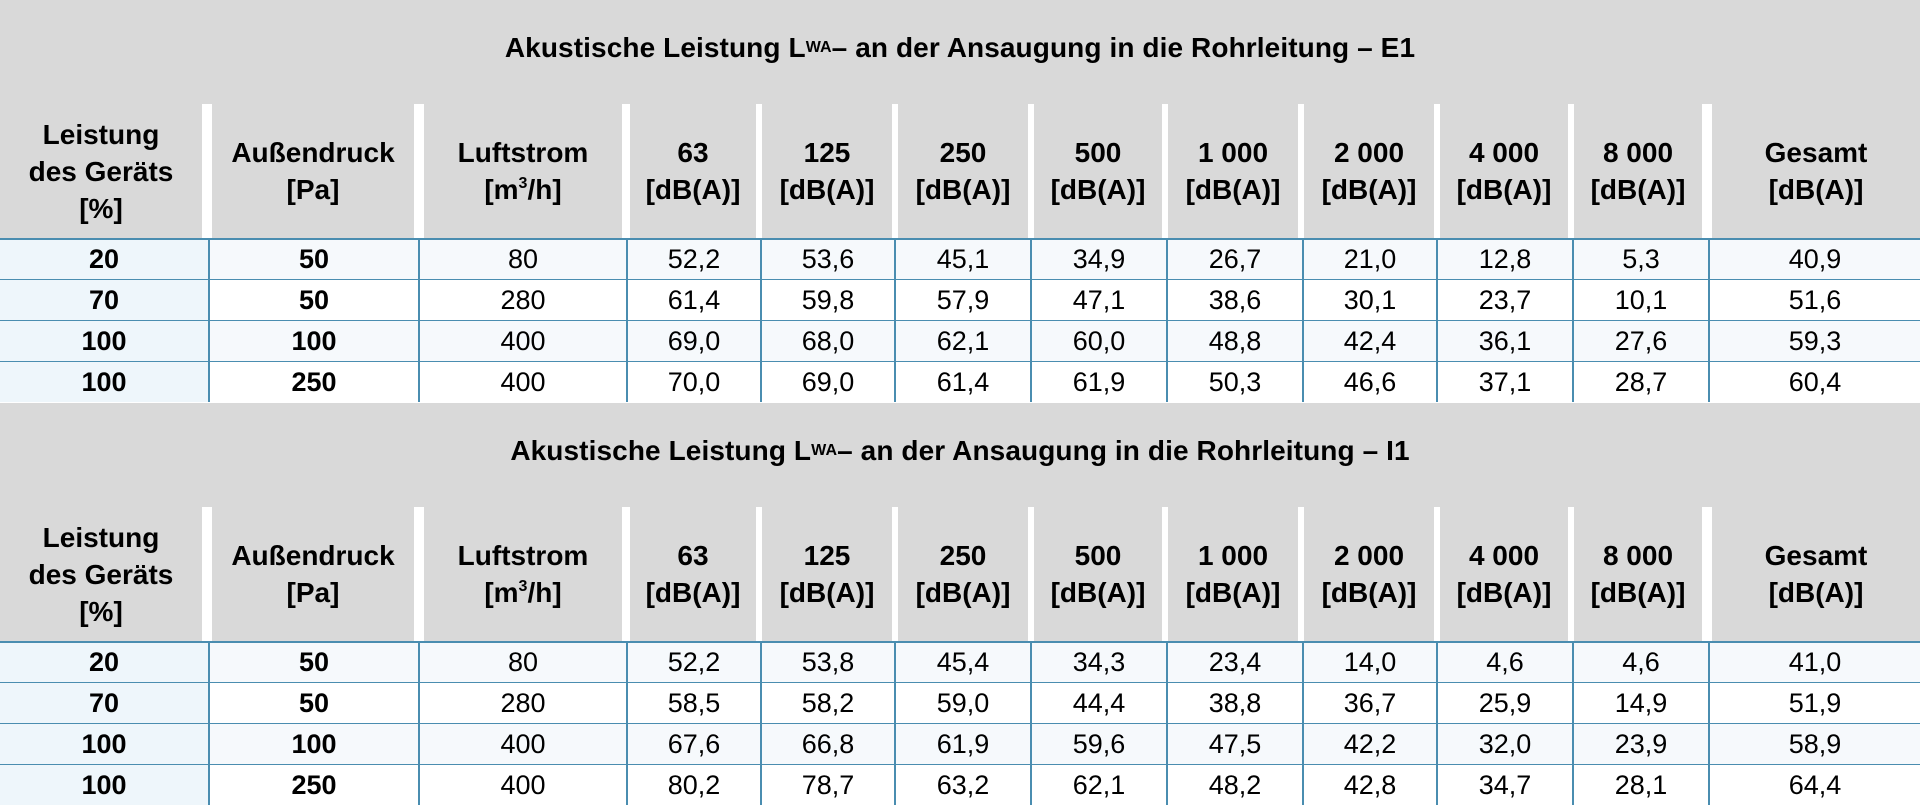 The image size is (1920, 807). Describe the element at coordinates (1504, 574) in the screenshot. I see `header-4000: 4 000 [dB(A)]` at that location.